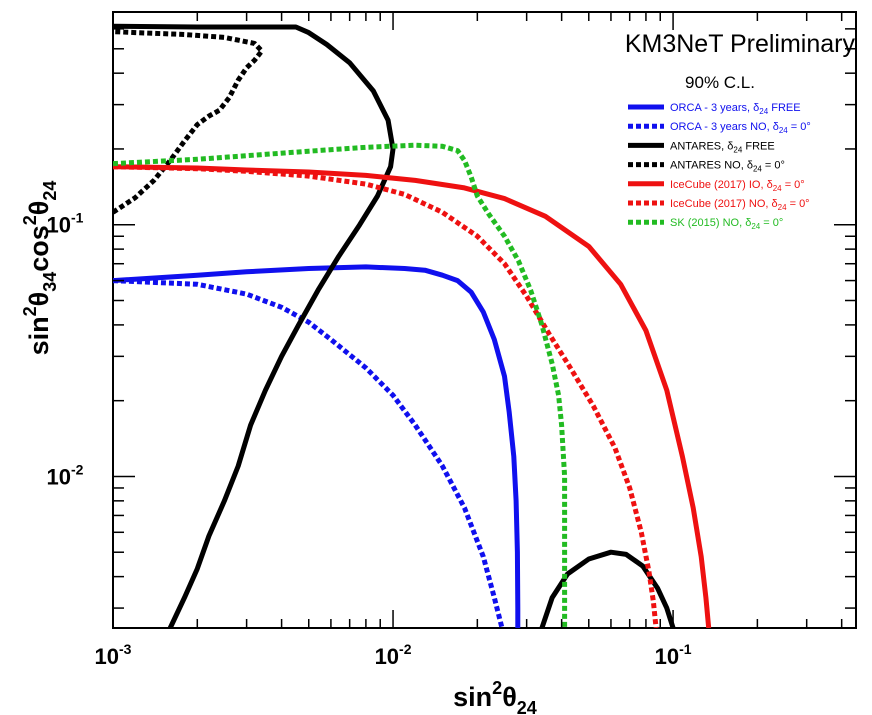  Describe the element at coordinates (77, 218) in the screenshot. I see `y-tick-label-exp: -1` at that location.